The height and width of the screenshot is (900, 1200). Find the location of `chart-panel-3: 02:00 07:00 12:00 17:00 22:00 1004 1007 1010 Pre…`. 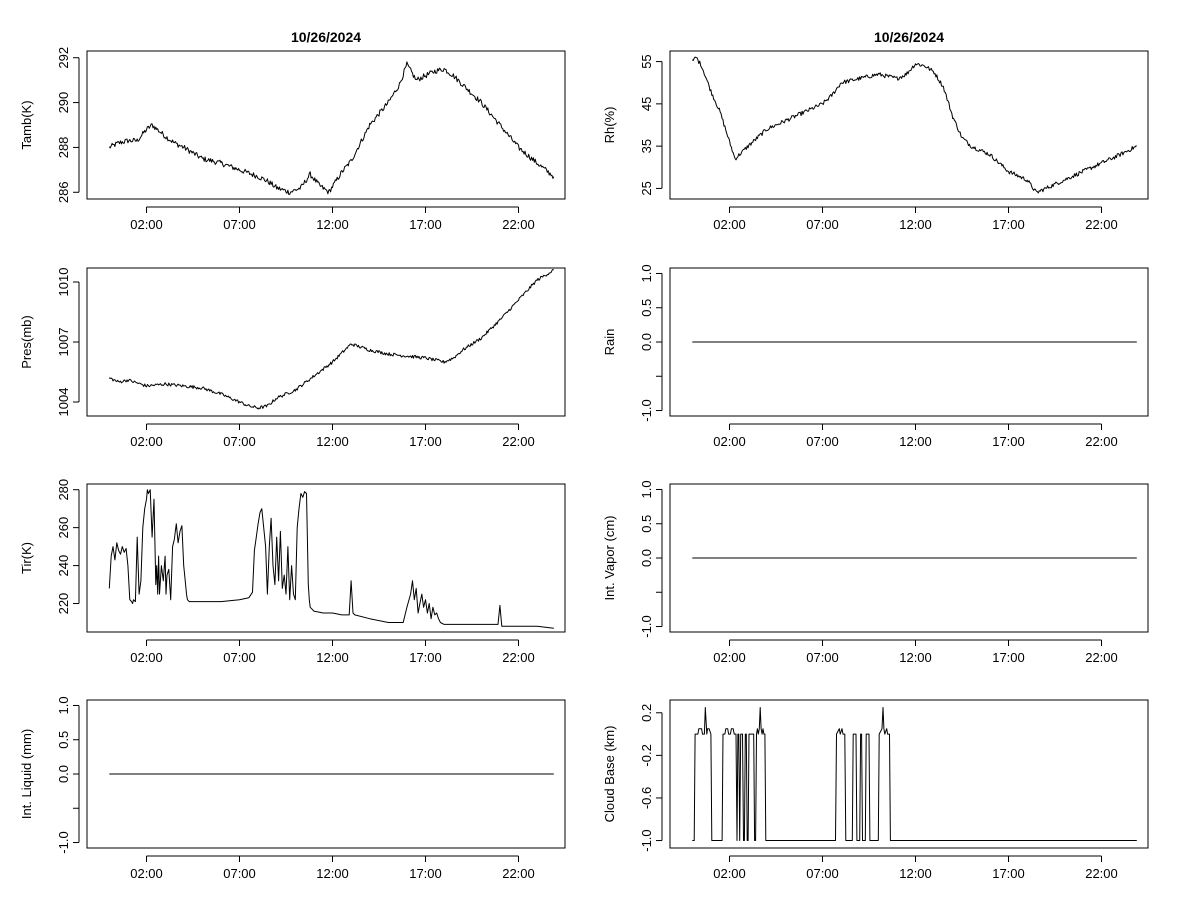

chart-panel-3: 02:00 07:00 12:00 17:00 22:00 1004 1007 1010 Pre… is located at coordinates (292, 358).